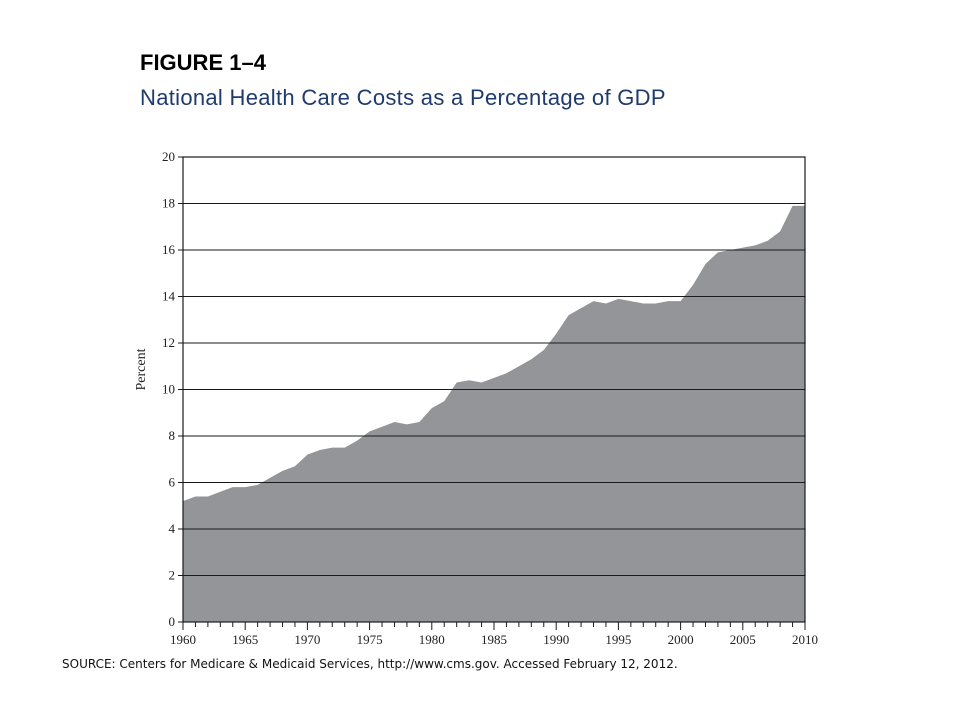  Describe the element at coordinates (245, 639) in the screenshot. I see `x-tick-label: 1965` at that location.